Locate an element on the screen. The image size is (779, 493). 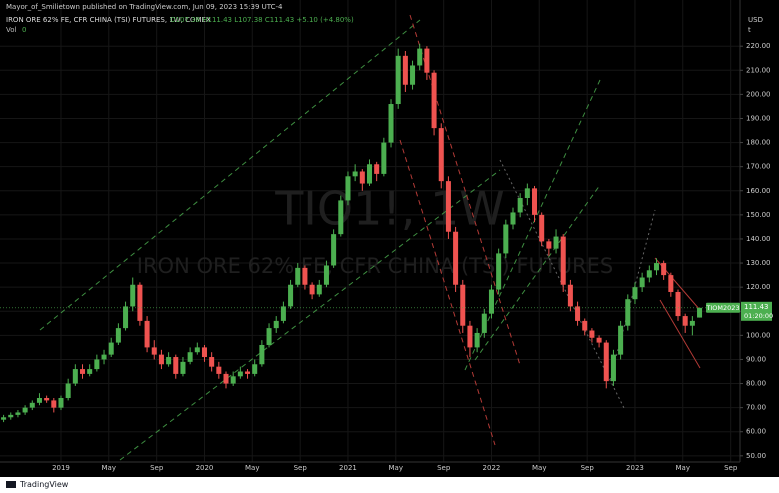
y-tick-label: 180.00 is located at coordinates (758, 143).